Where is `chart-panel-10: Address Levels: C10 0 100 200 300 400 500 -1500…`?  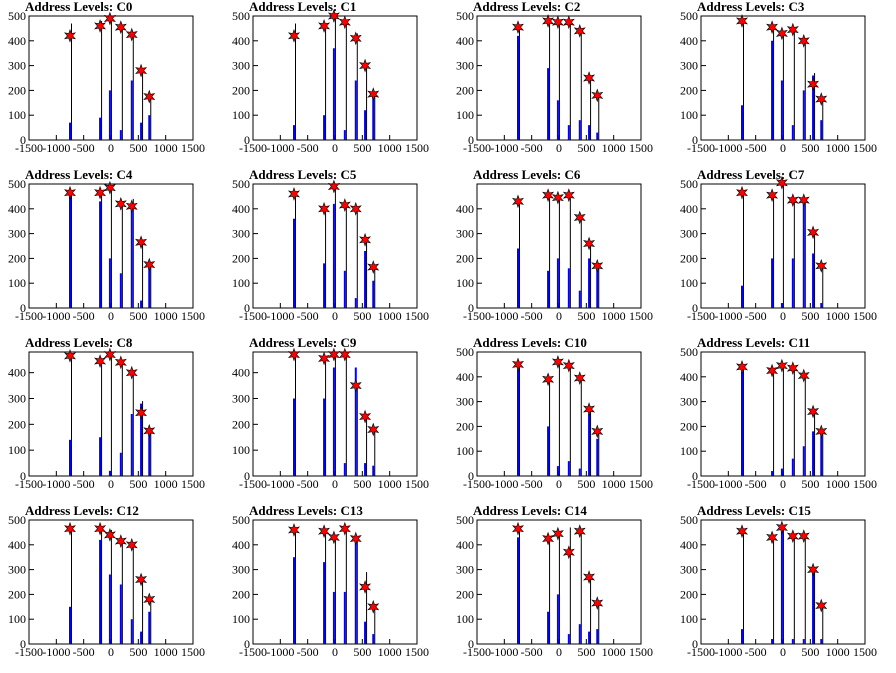
chart-panel-10: Address Levels: C10 0 100 200 300 400 500 -1500… is located at coordinates (555, 416).